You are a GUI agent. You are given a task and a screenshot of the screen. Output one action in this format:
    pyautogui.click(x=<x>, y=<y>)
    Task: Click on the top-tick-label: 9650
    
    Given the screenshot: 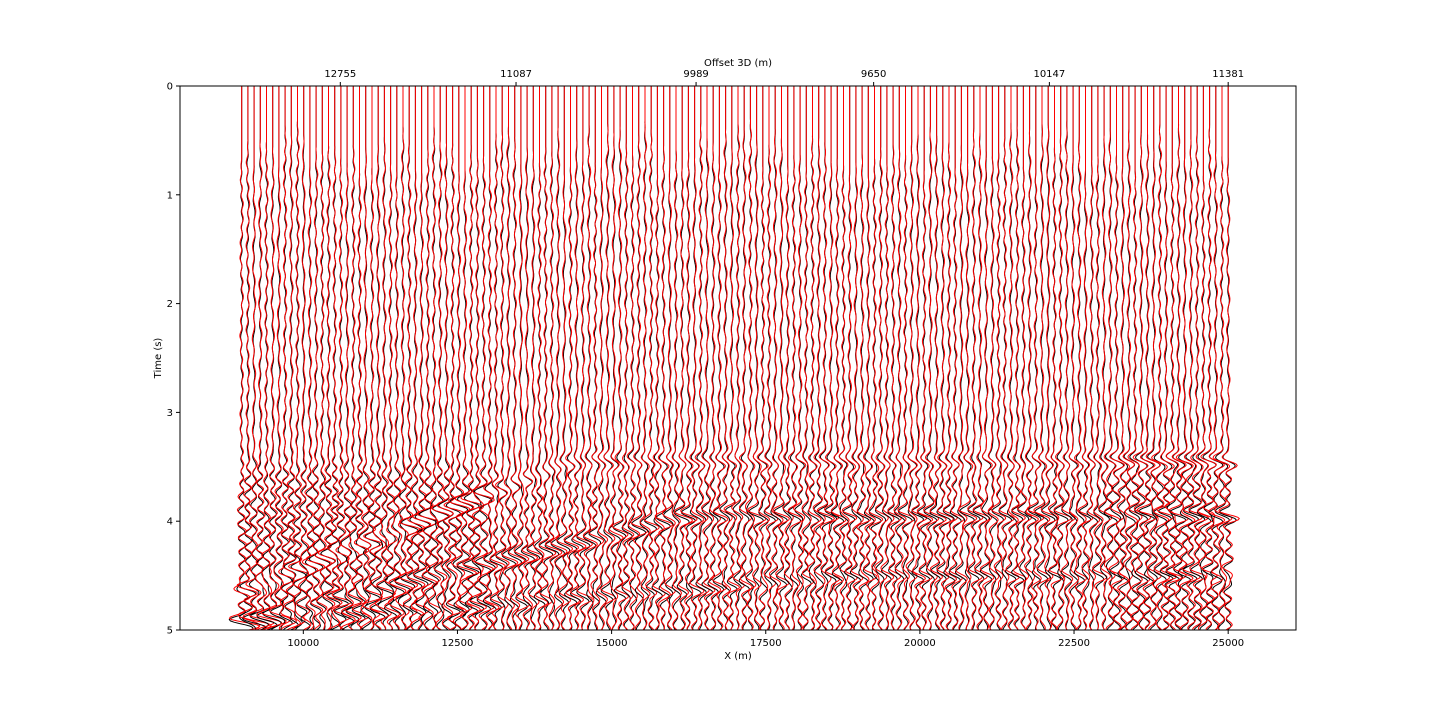 What is the action you would take?
    pyautogui.click(x=873, y=74)
    